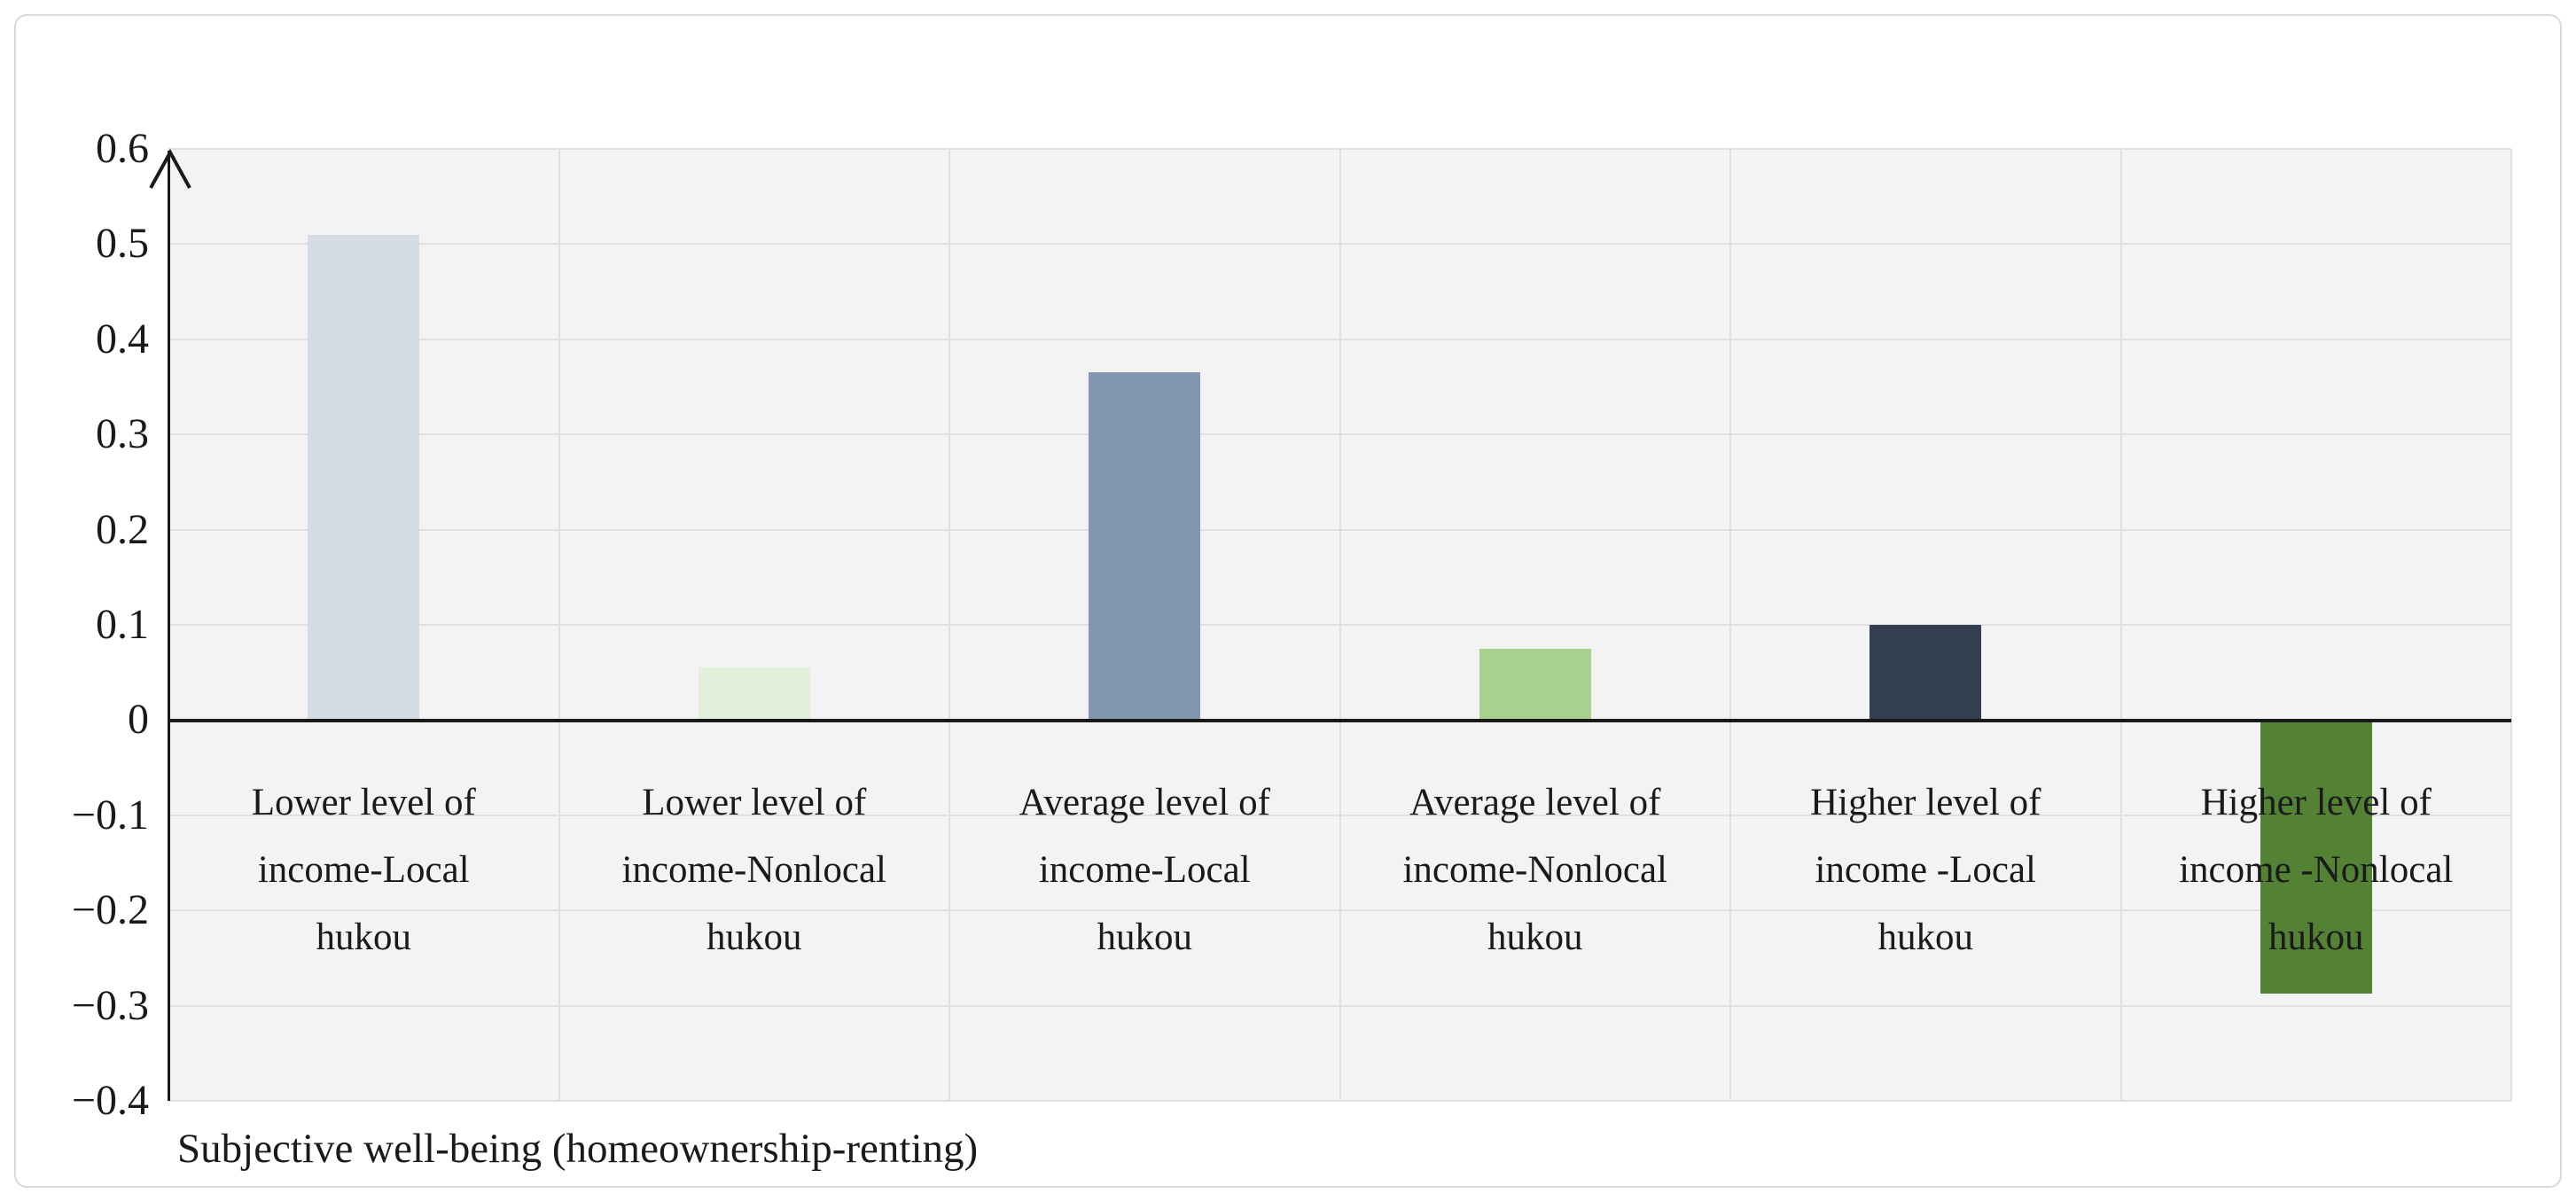  I want to click on y-tick-label: 0.5, so click(122, 244).